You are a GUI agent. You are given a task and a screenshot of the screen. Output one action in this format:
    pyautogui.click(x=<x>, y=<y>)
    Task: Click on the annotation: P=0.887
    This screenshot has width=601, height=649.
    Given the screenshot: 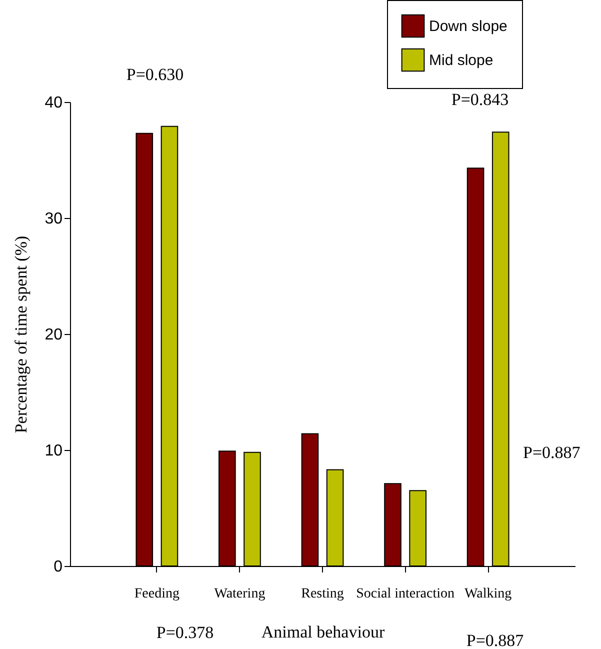 What is the action you would take?
    pyautogui.click(x=552, y=452)
    